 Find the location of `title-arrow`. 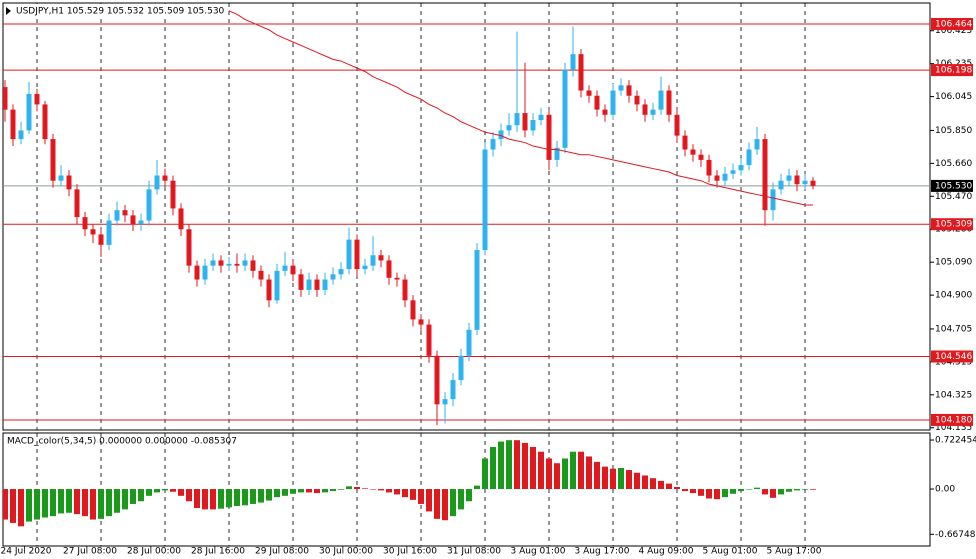

title-arrow is located at coordinates (8, 11).